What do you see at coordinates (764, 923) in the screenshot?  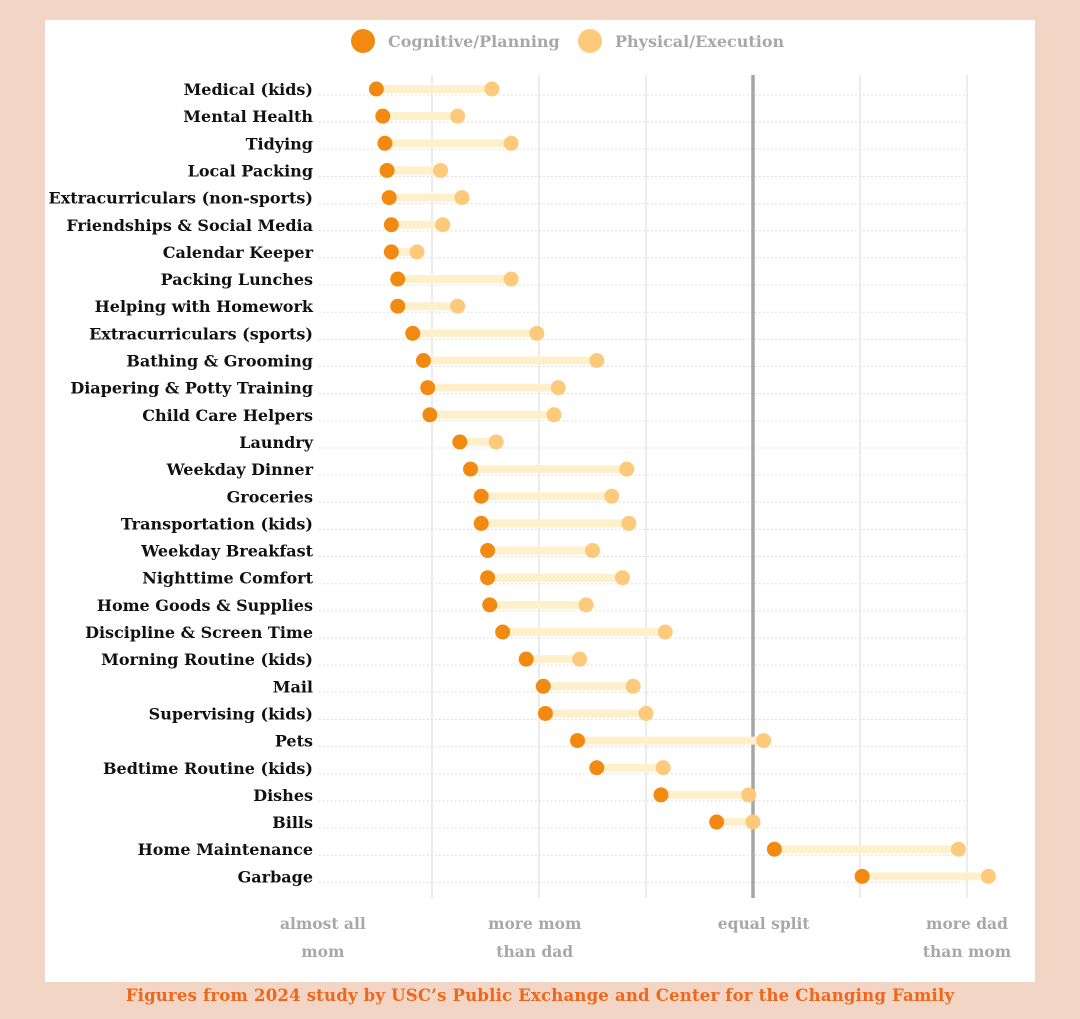 I see `x-tick-label: equal split` at bounding box center [764, 923].